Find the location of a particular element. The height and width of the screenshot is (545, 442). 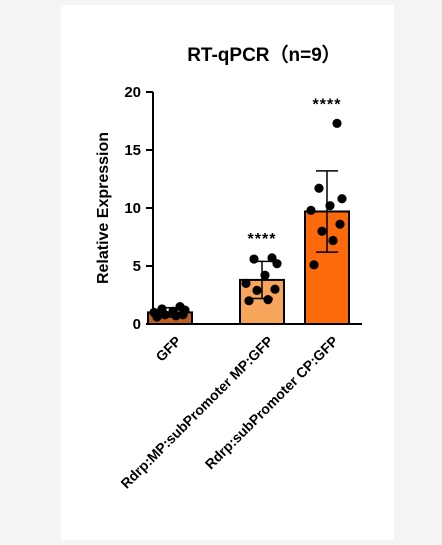

y-axis-label: Relative Expression is located at coordinates (103, 208).